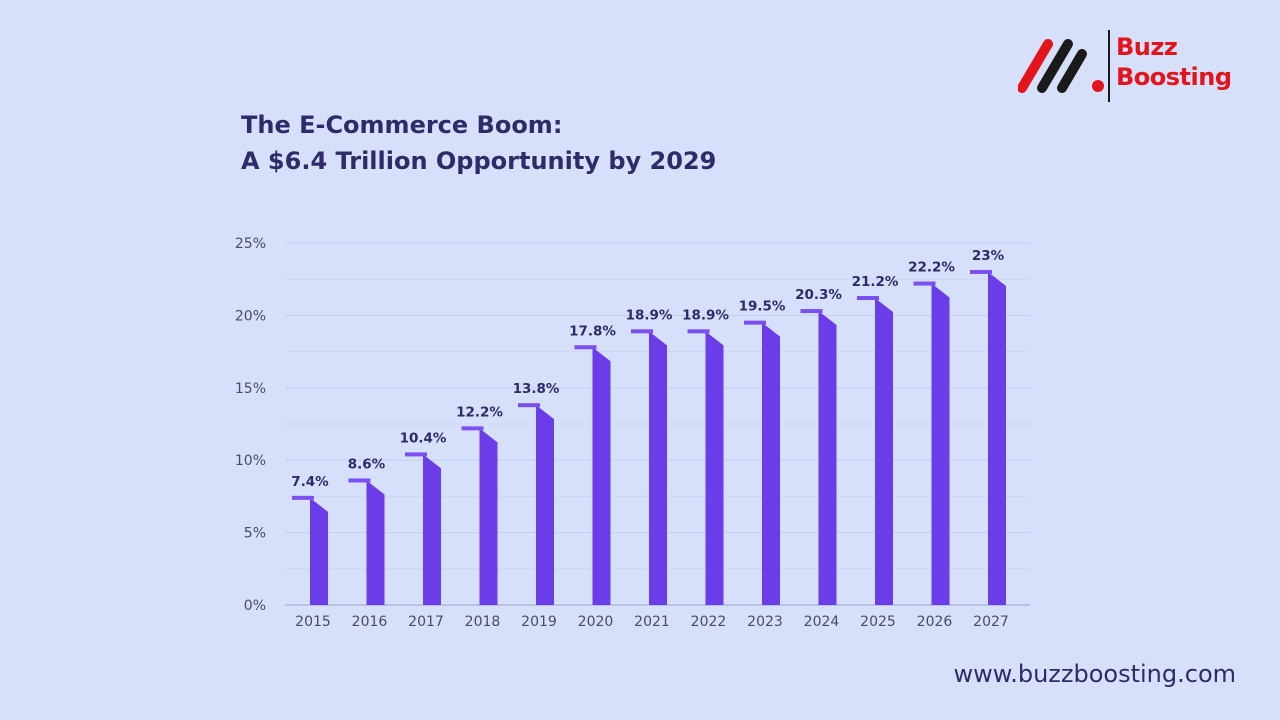  Describe the element at coordinates (875, 282) in the screenshot. I see `data-label: 21.2%` at that location.